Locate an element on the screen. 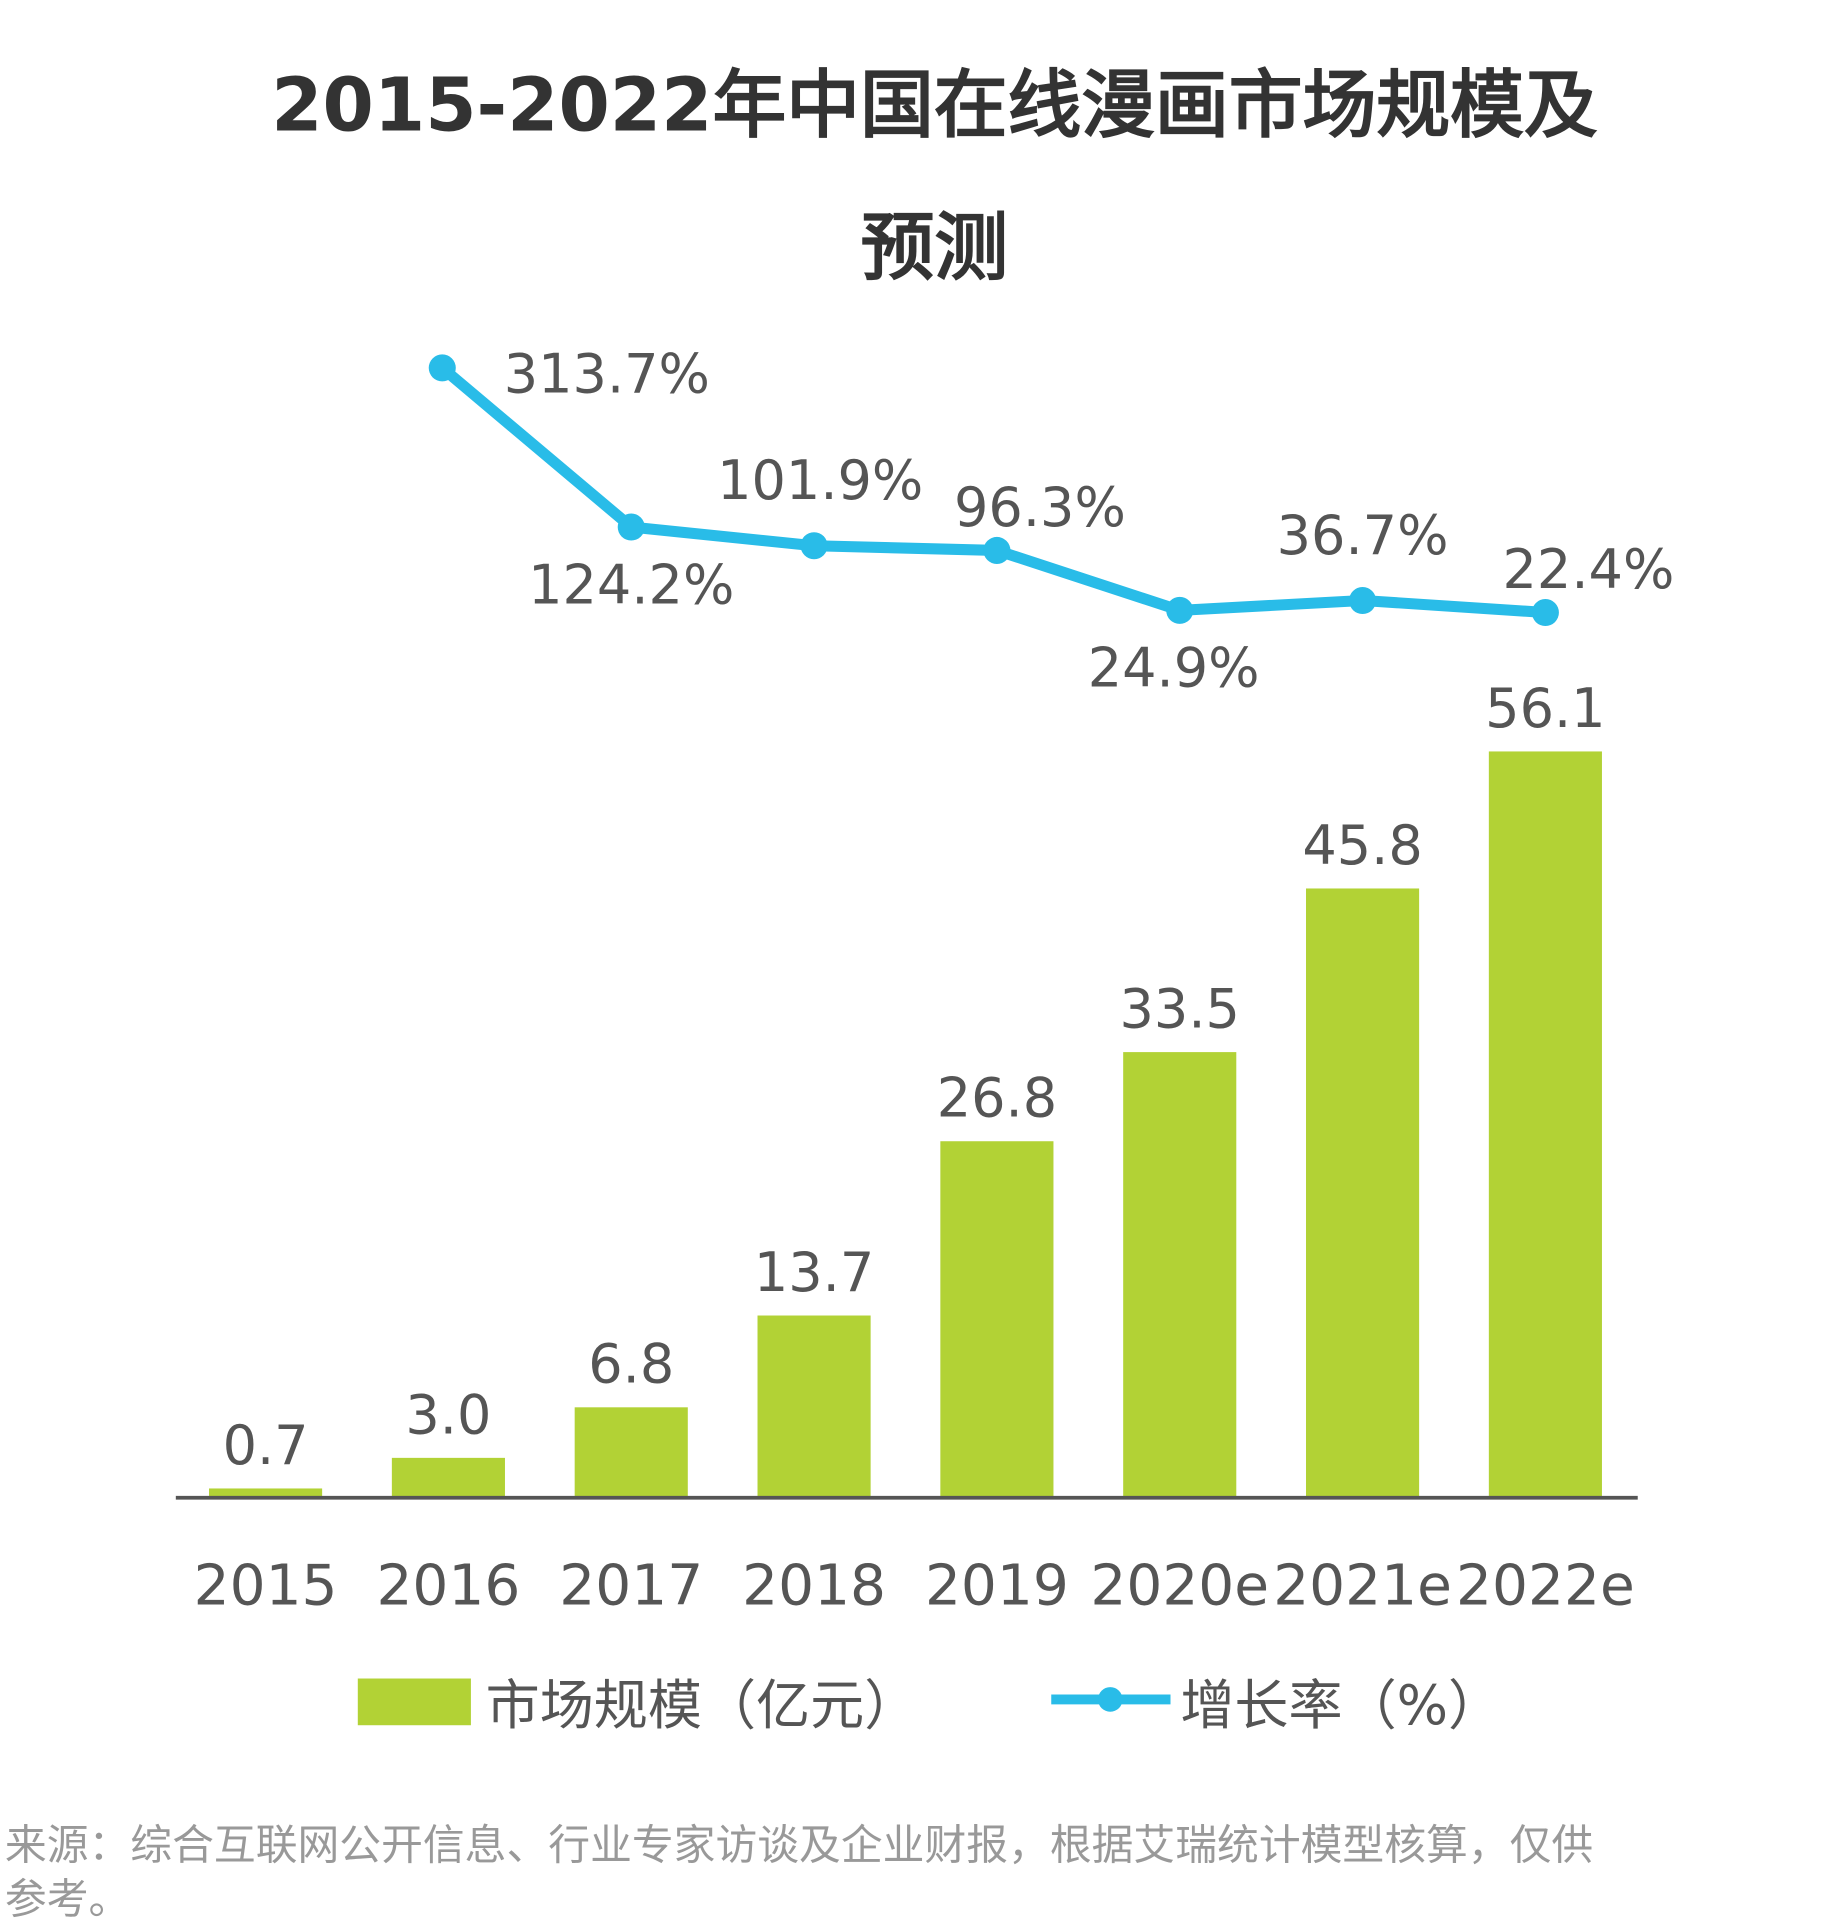  bar-2022e is located at coordinates (1545, 1124).